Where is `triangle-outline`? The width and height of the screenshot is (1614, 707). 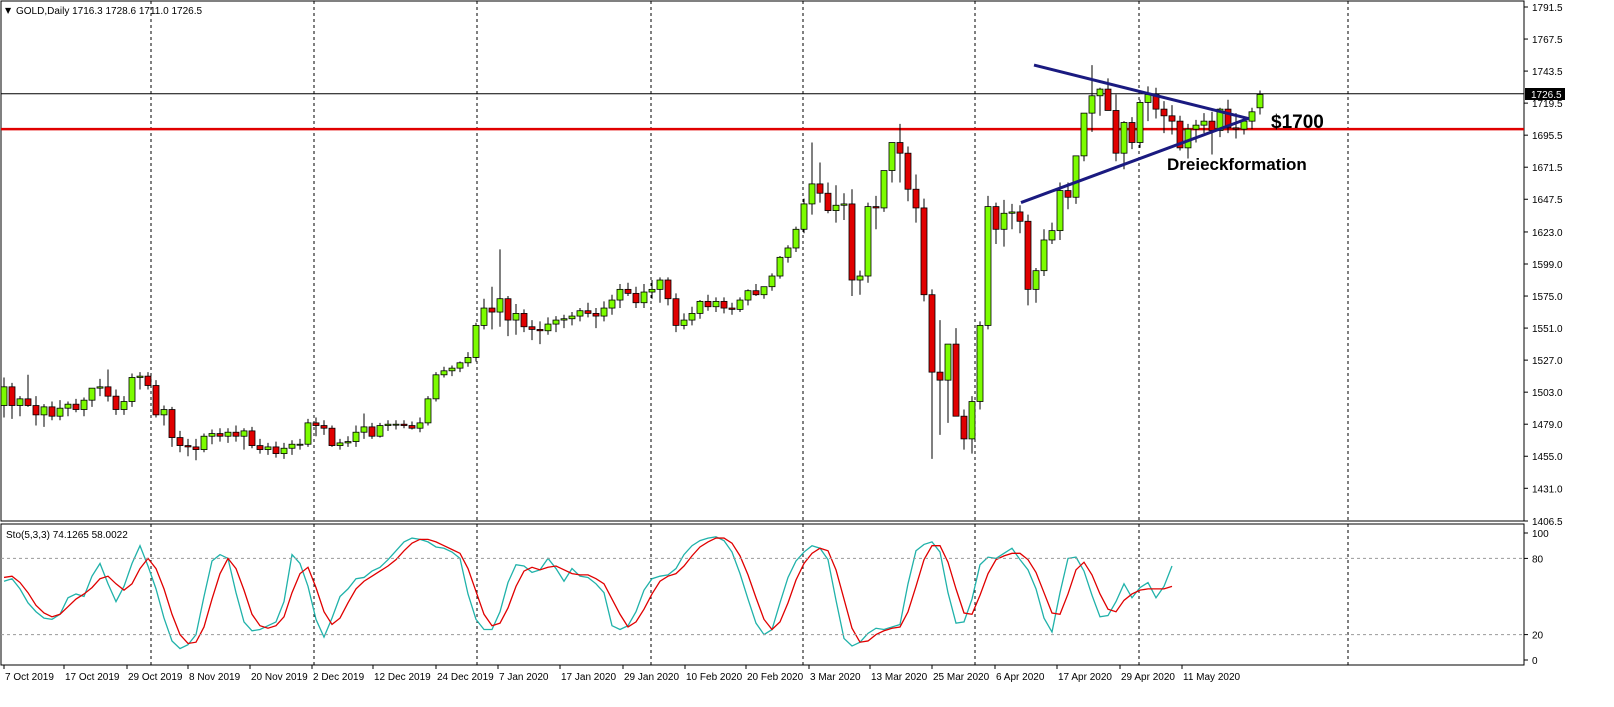
triangle-outline is located at coordinates (1135, 133).